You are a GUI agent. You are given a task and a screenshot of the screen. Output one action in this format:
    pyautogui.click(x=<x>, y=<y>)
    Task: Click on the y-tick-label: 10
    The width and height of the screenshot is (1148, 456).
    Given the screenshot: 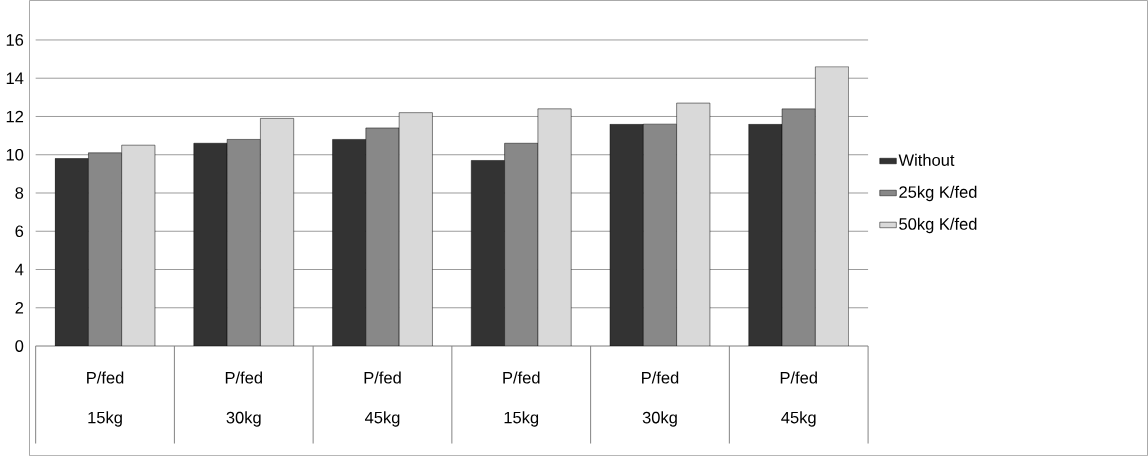 What is the action you would take?
    pyautogui.click(x=15, y=154)
    